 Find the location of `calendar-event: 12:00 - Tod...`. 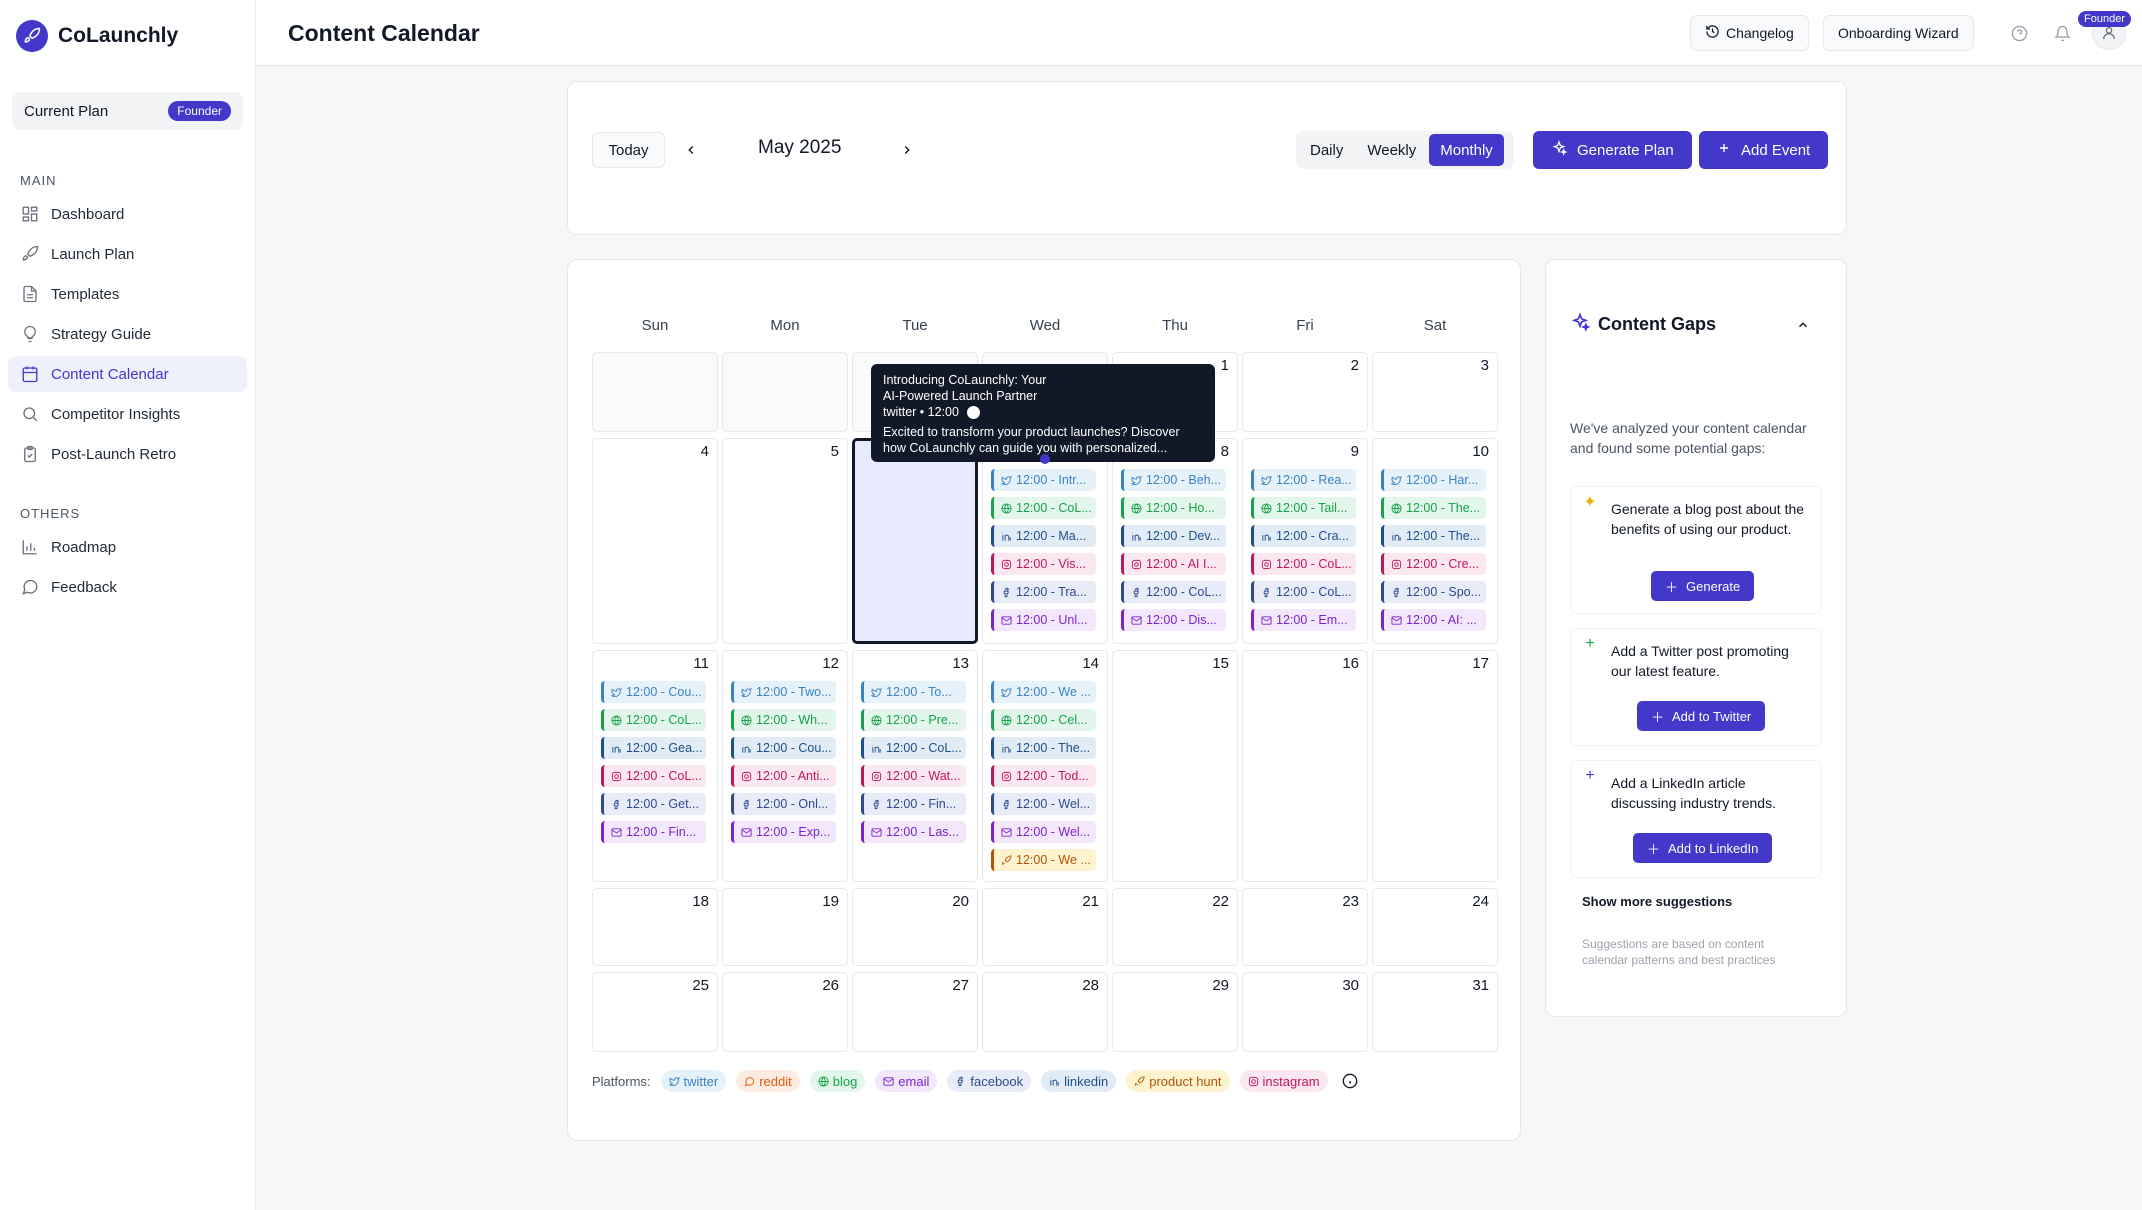

calendar-event: 12:00 - Tod... is located at coordinates (1043, 776).